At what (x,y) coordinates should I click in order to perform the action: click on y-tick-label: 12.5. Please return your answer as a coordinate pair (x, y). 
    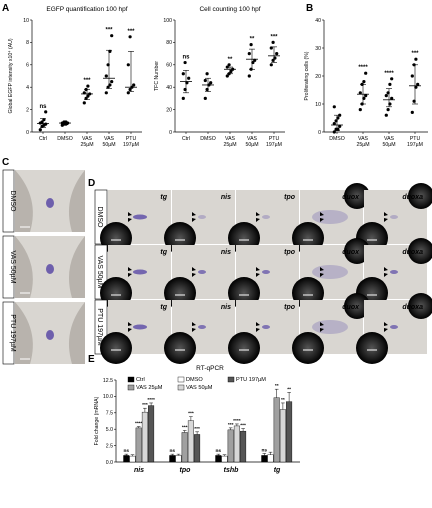
    Looking at the image, I should click on (108, 381).